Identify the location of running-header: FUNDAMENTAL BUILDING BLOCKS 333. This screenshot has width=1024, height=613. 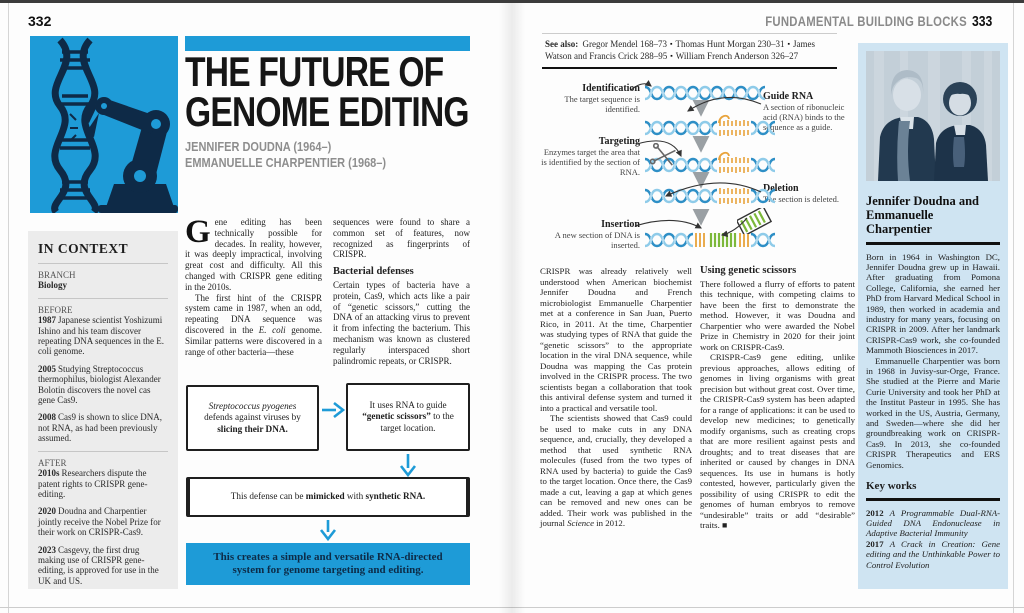
(760, 22).